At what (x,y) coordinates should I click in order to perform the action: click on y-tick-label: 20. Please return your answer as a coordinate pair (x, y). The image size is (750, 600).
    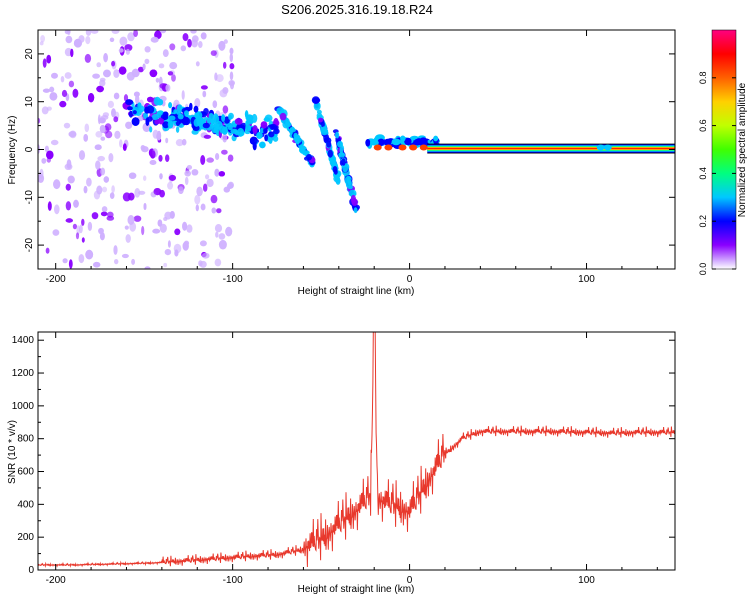
    Looking at the image, I should click on (29, 54).